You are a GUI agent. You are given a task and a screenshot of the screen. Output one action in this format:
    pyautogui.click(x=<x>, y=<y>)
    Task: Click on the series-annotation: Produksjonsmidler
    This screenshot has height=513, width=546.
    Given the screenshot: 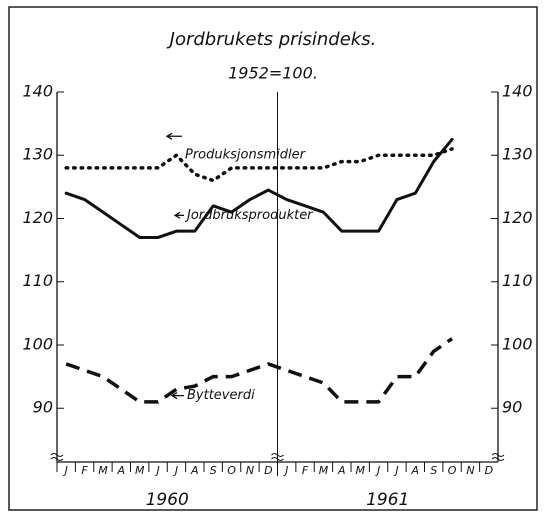 What is the action you would take?
    pyautogui.click(x=246, y=155)
    